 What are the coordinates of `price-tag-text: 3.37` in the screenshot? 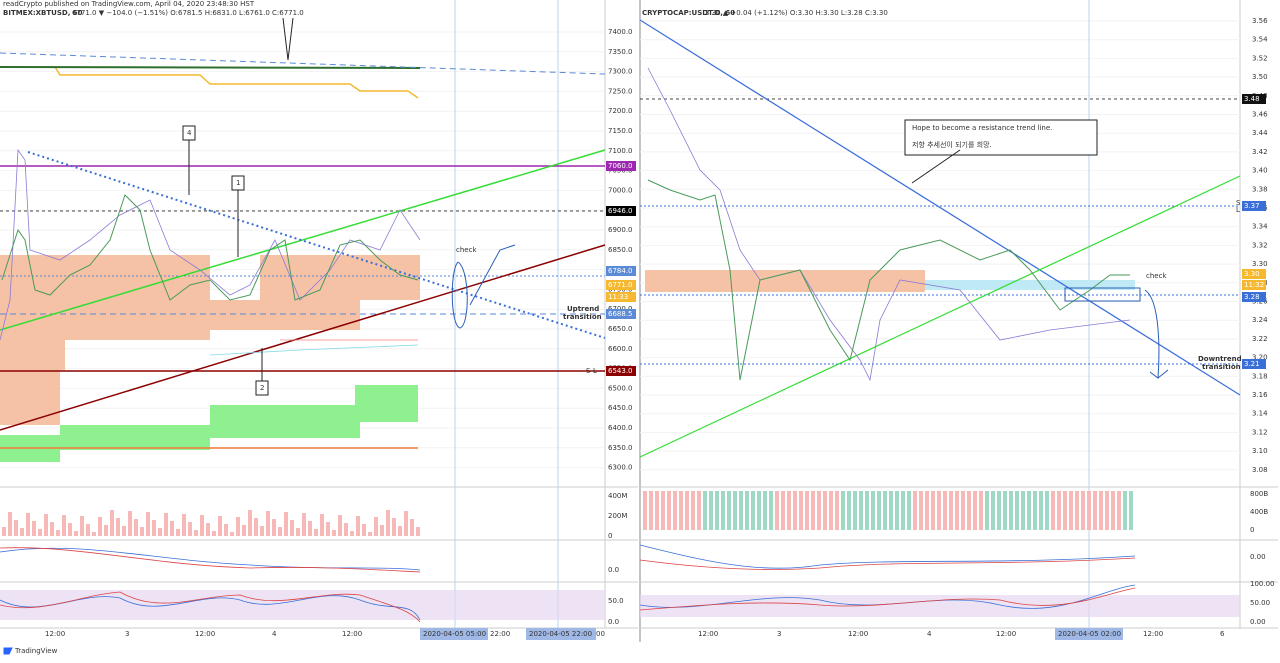 It's located at (1252, 206).